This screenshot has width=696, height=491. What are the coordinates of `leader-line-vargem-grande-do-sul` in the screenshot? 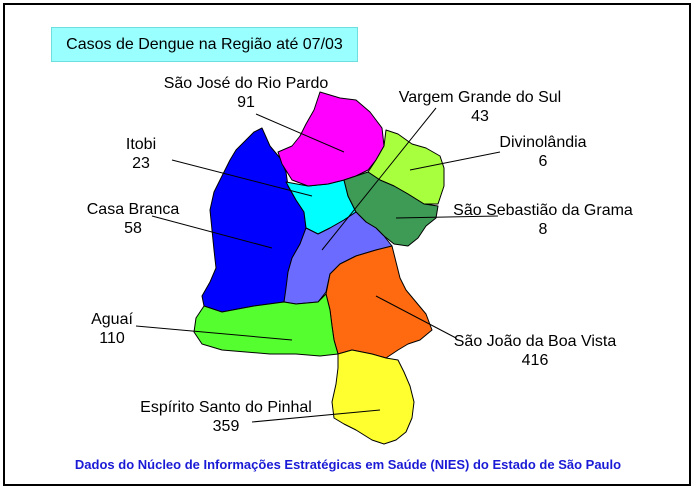 It's located at (379, 179).